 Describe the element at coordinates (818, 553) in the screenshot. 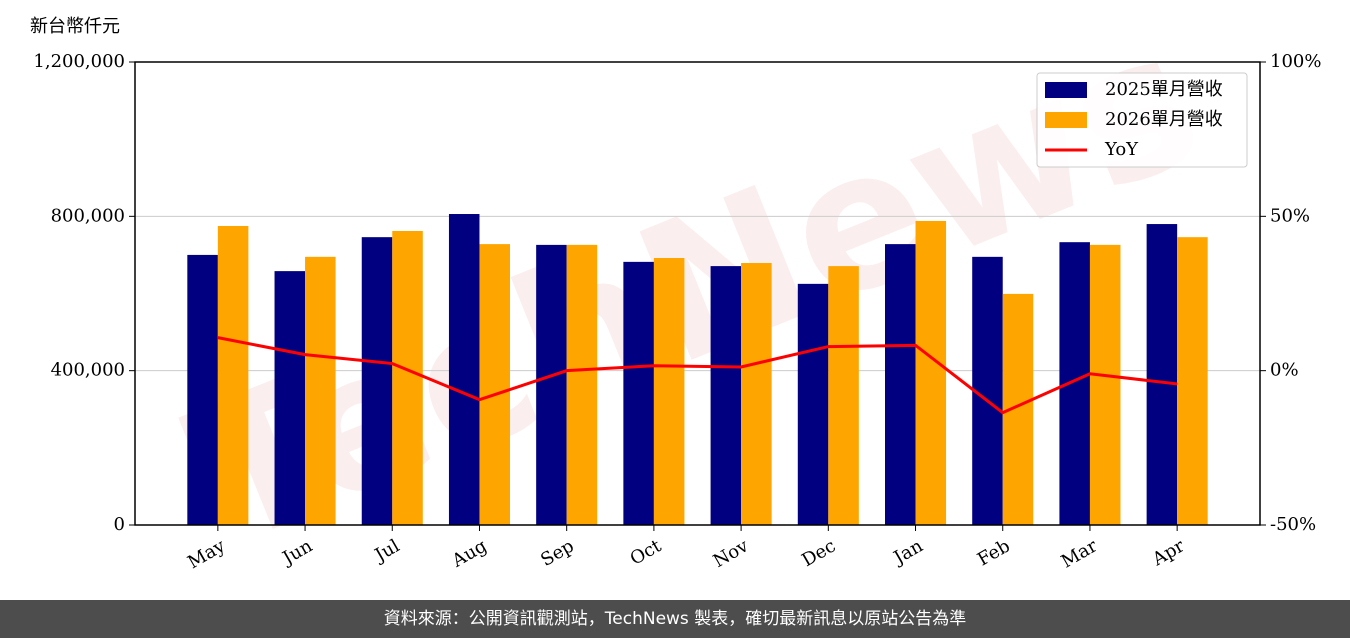

I see `x-tick-label: Dec` at that location.